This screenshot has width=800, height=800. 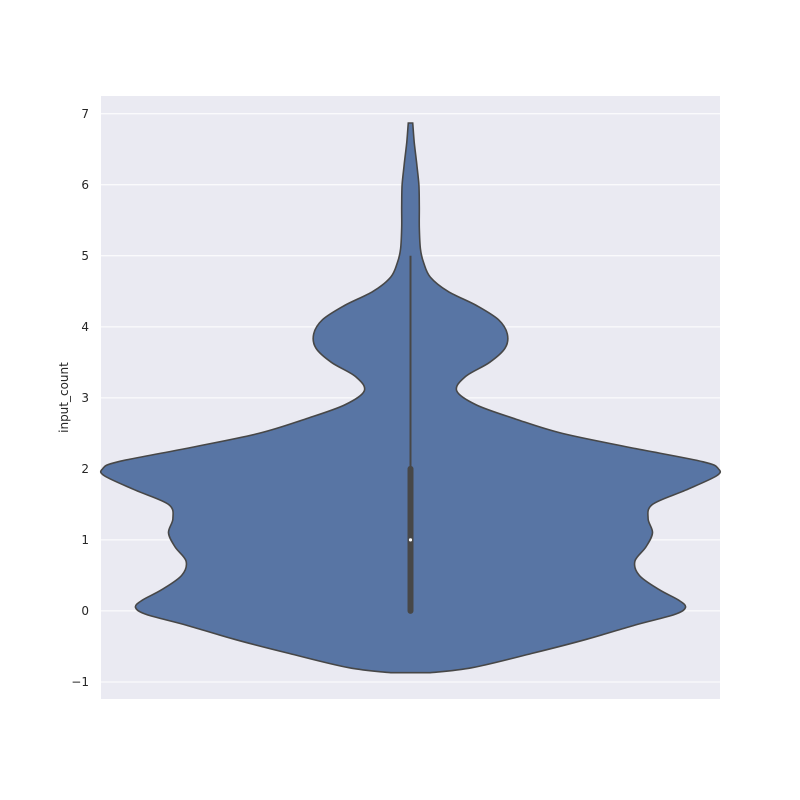 What do you see at coordinates (85, 540) in the screenshot?
I see `y-tick-label: 1` at bounding box center [85, 540].